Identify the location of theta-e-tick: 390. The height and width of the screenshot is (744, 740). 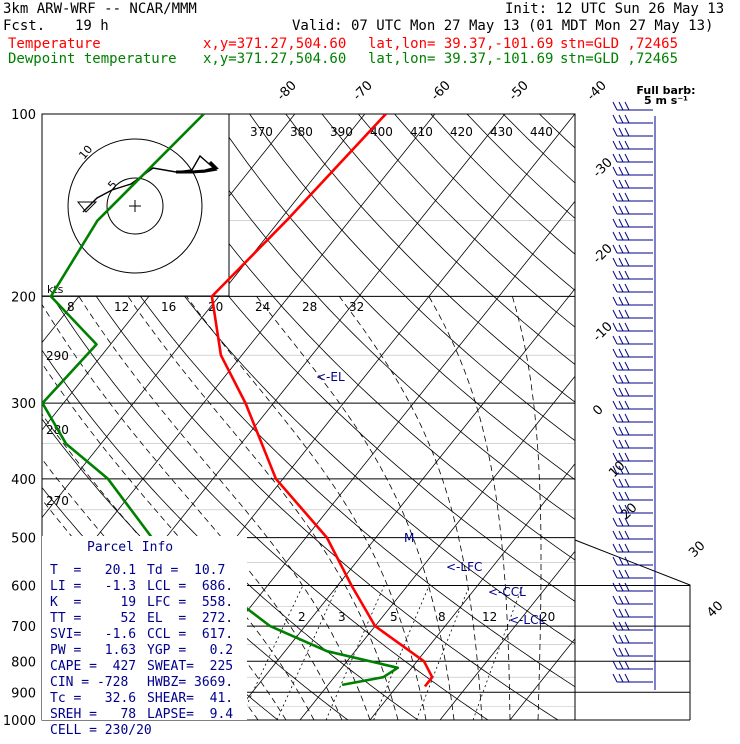
(341, 132).